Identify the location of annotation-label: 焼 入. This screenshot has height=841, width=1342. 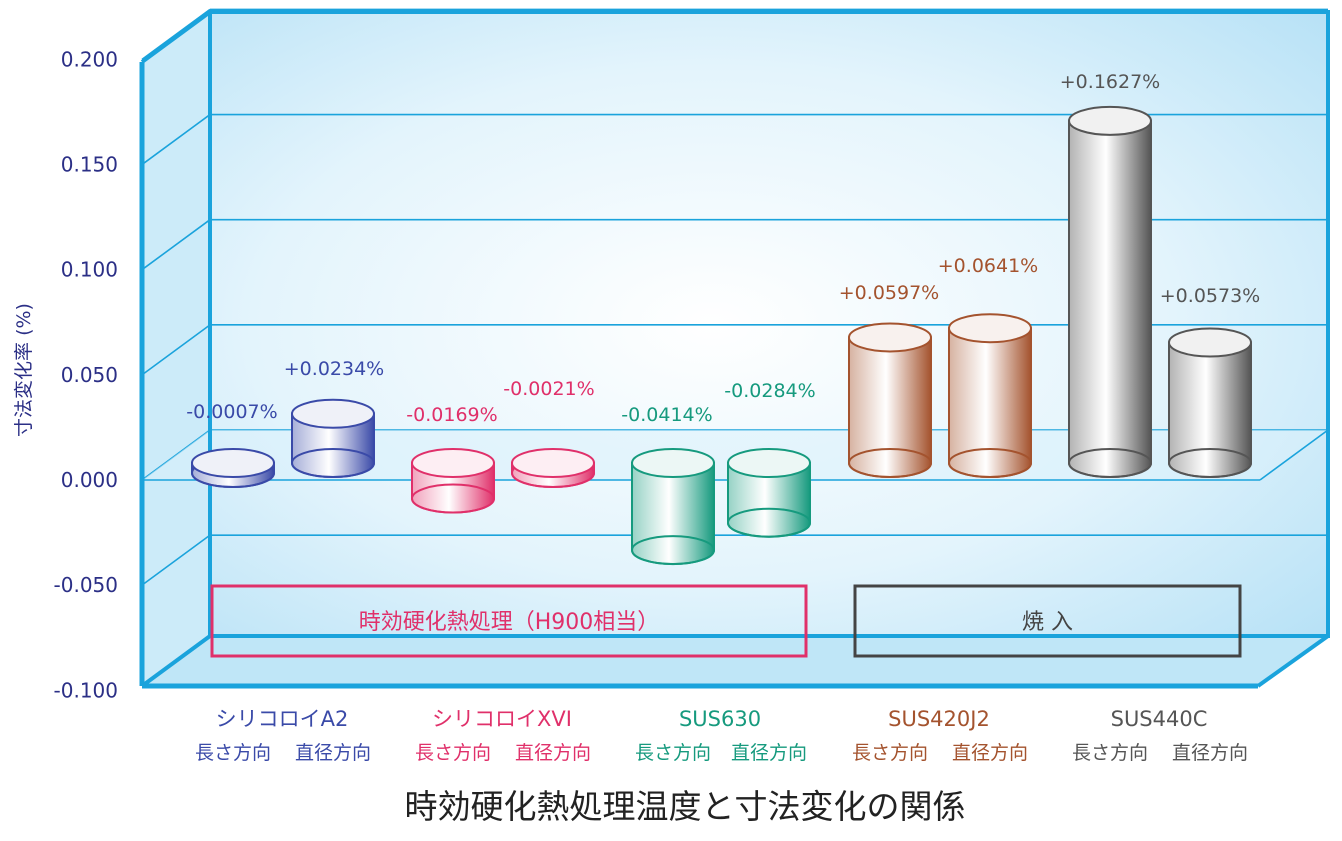
(1047, 622).